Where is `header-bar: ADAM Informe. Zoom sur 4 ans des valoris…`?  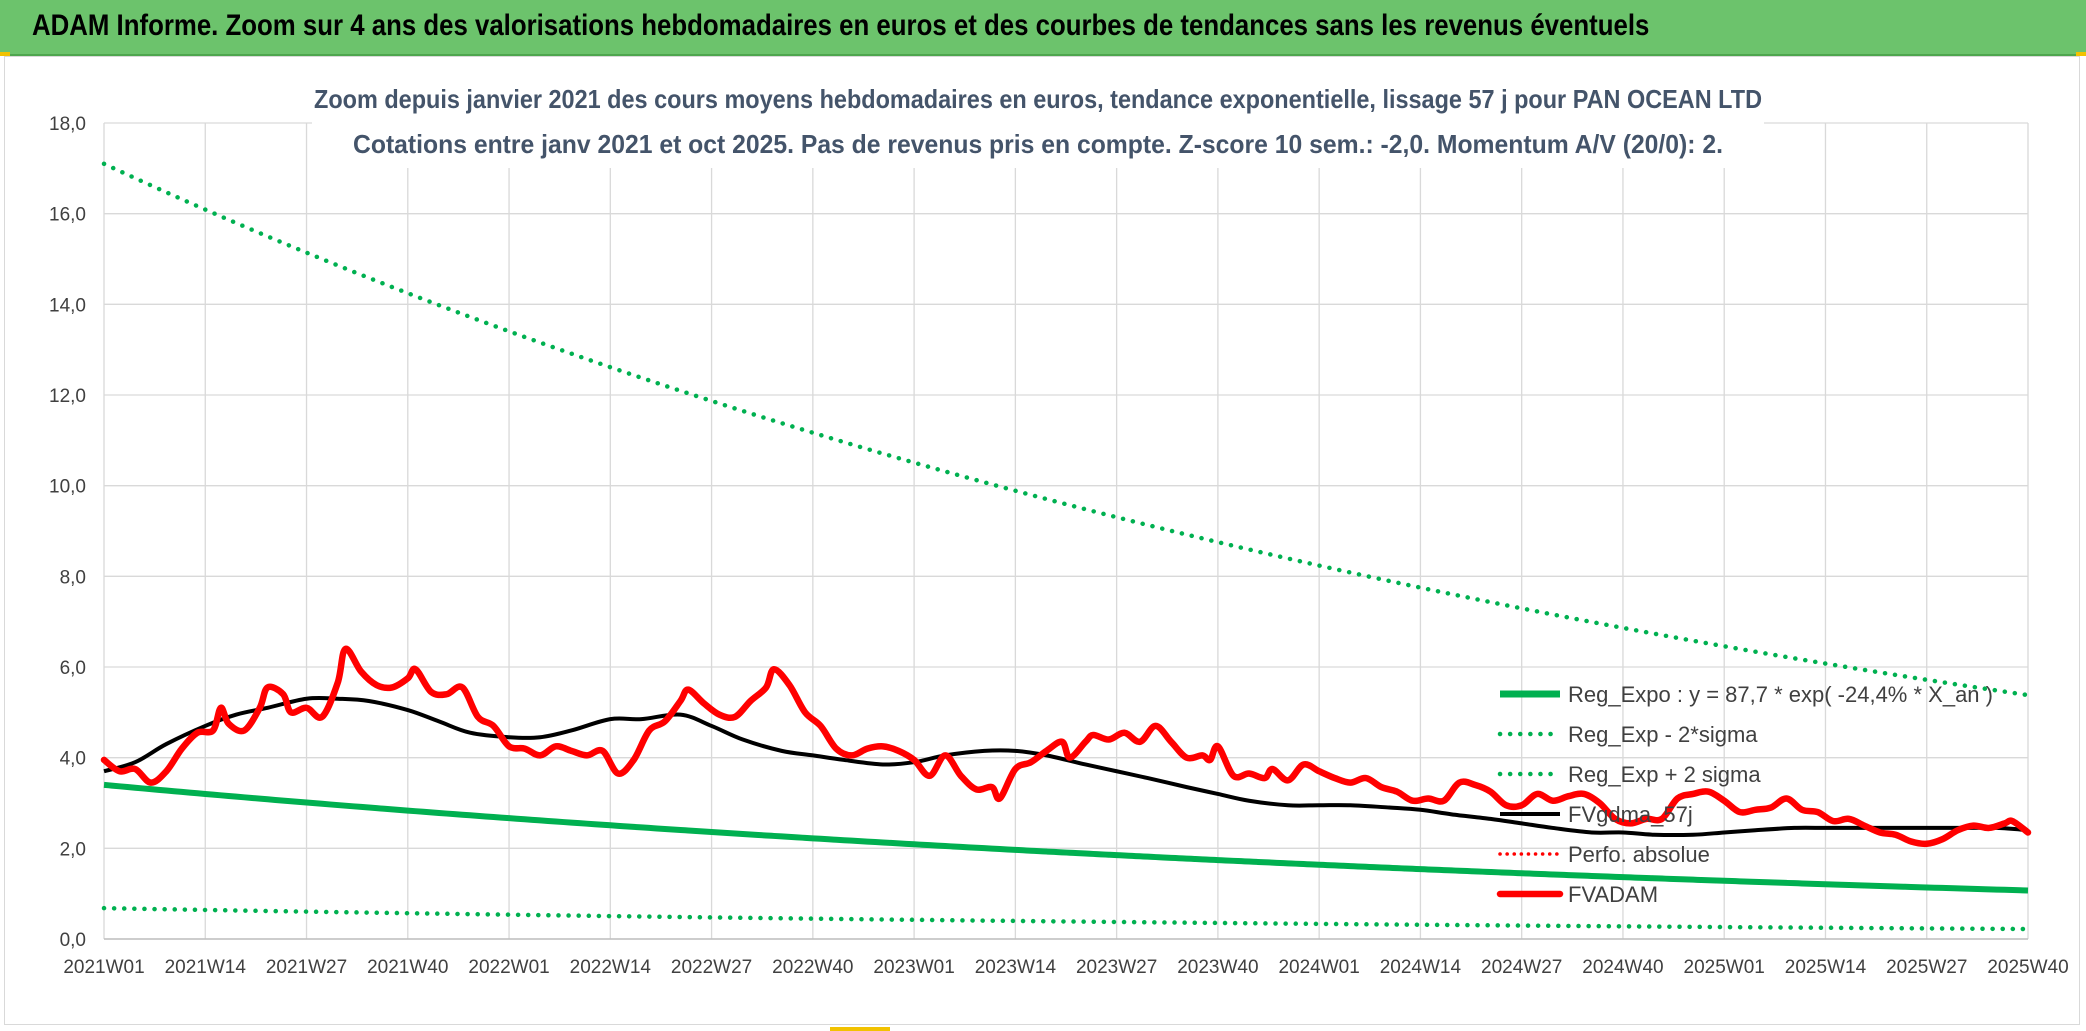 header-bar: ADAM Informe. Zoom sur 4 ans des valoris… is located at coordinates (1043, 28).